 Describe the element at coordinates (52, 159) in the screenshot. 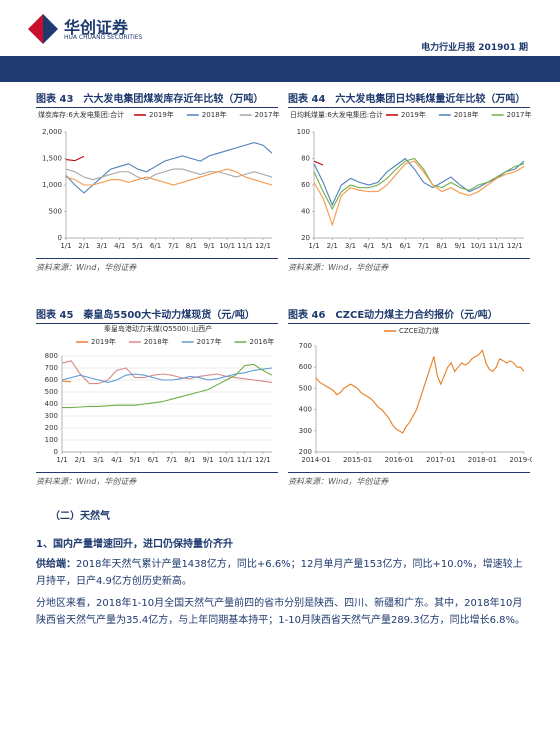

I see `y-tick-label: 1,500` at that location.